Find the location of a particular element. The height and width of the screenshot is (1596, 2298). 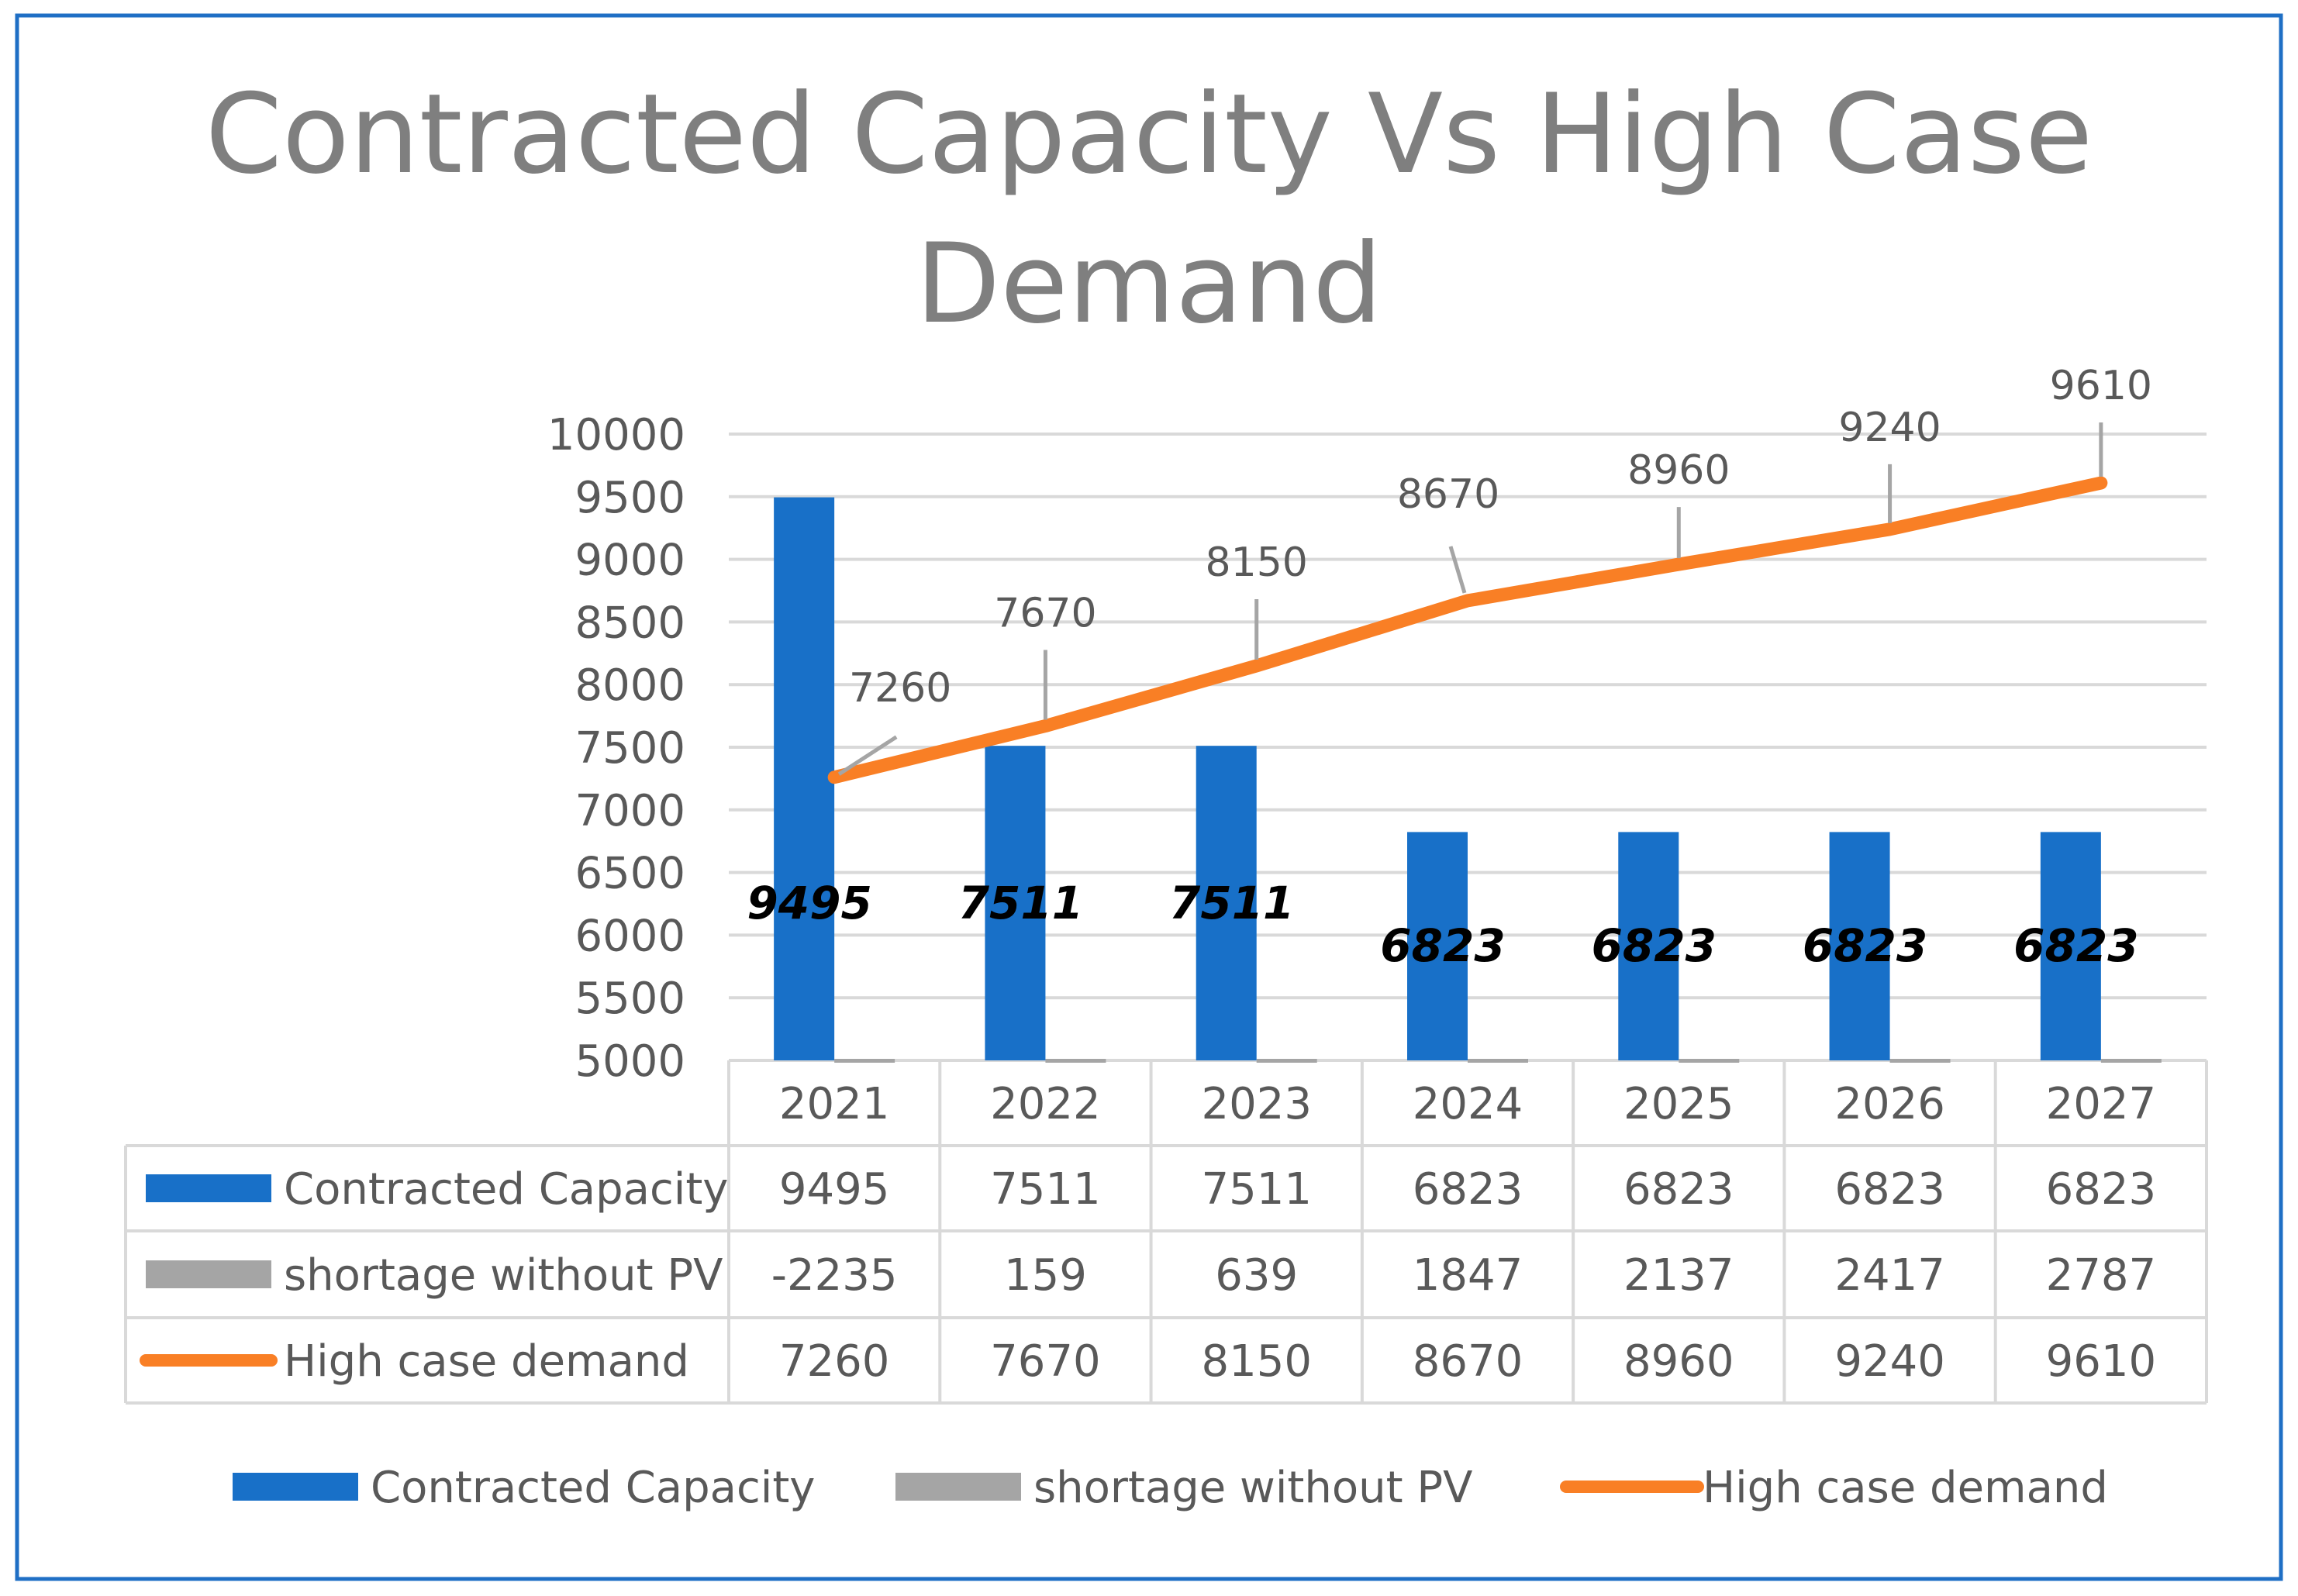

high-case-demand-data-label: 8670 is located at coordinates (1448, 494).